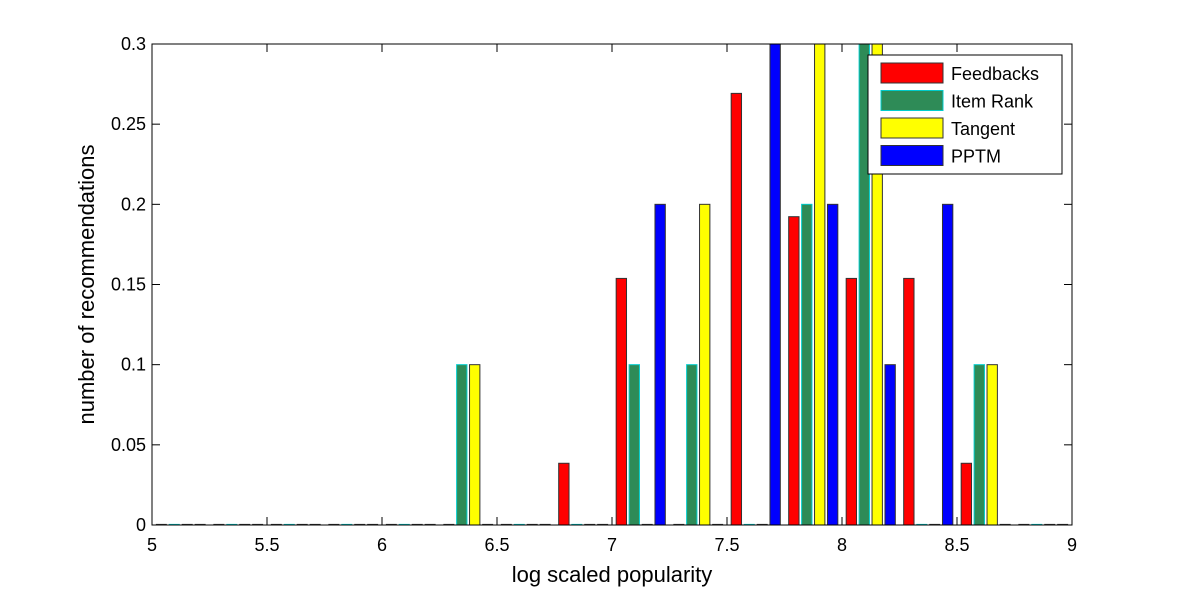  Describe the element at coordinates (382, 545) in the screenshot. I see `x-tick-label: 6` at that location.